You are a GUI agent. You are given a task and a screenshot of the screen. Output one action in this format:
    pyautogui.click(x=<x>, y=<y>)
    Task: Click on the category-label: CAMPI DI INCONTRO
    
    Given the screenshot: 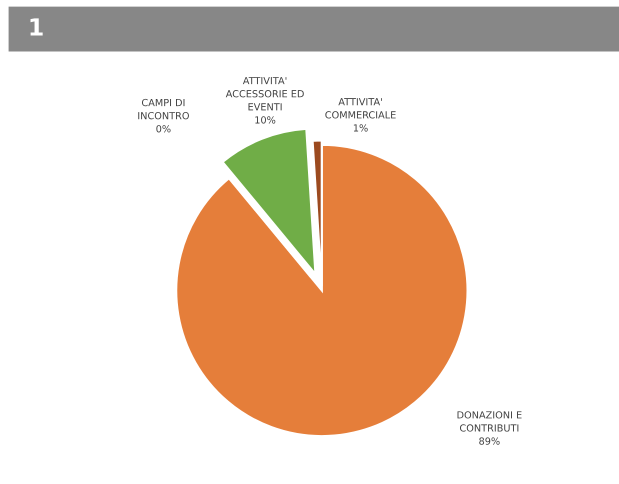 What is the action you would take?
    pyautogui.click(x=163, y=109)
    